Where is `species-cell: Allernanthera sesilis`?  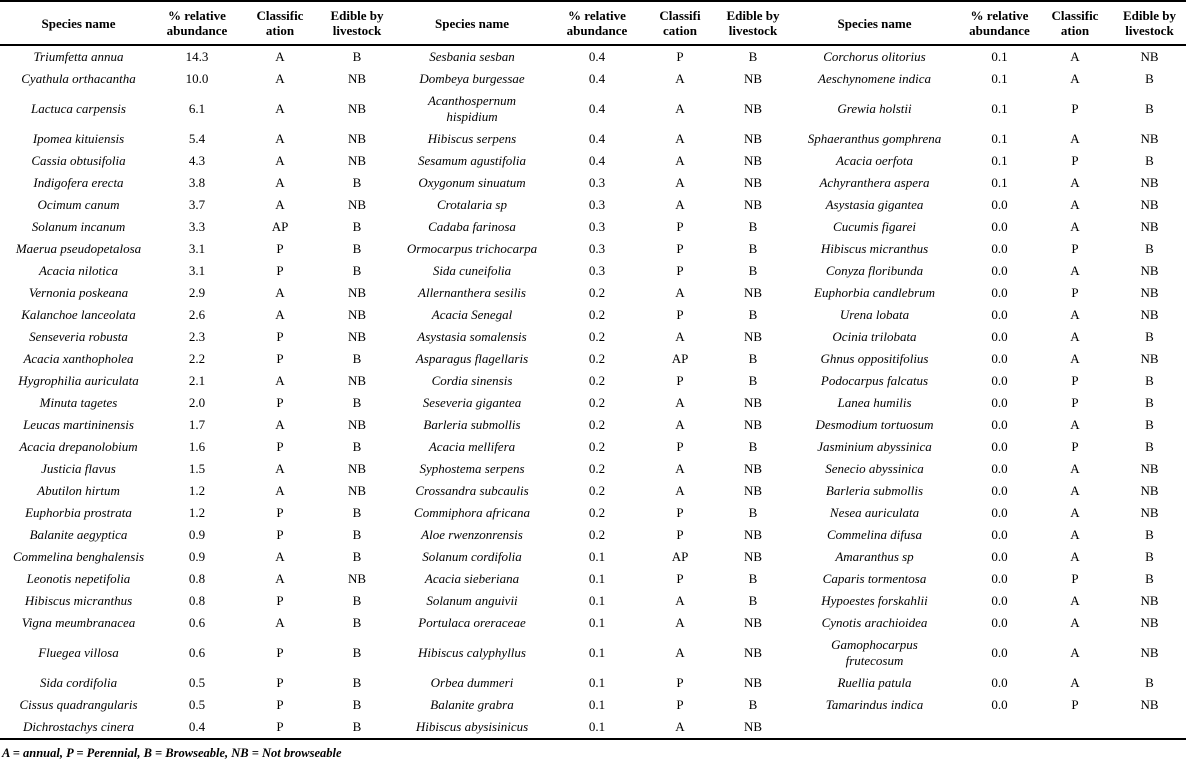 species-cell: Allernanthera sesilis is located at coordinates (472, 292).